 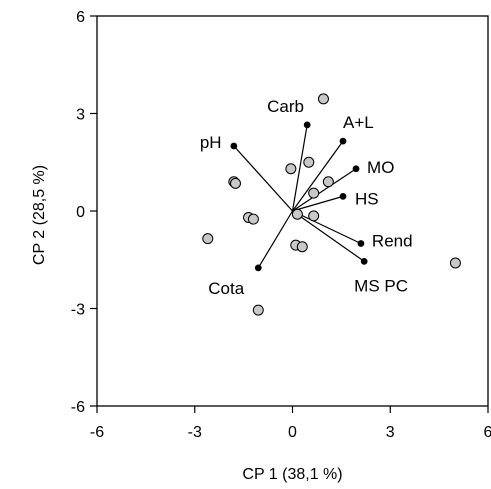 I want to click on vector-tip-cota, so click(x=258, y=268).